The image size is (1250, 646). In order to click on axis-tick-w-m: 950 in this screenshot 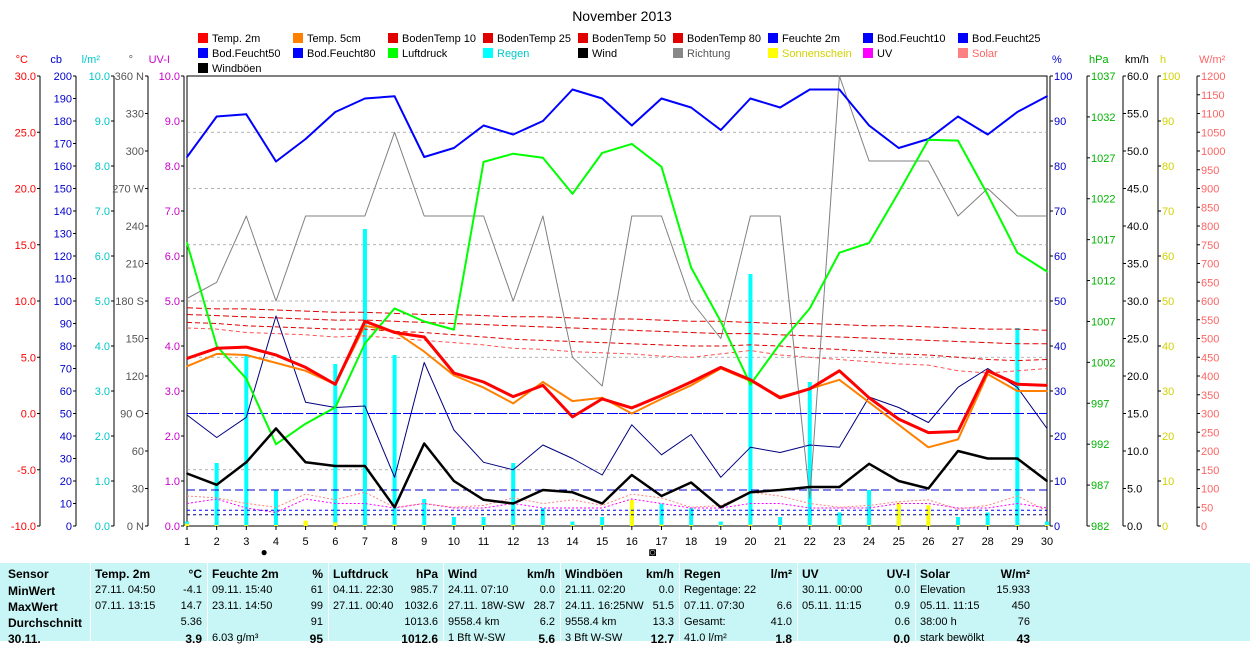, I will do `click(1210, 171)`.